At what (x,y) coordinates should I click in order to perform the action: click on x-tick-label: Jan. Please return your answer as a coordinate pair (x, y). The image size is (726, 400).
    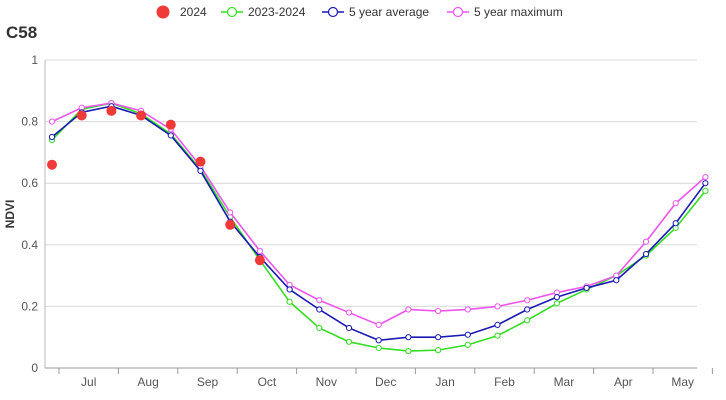
    Looking at the image, I should click on (444, 382).